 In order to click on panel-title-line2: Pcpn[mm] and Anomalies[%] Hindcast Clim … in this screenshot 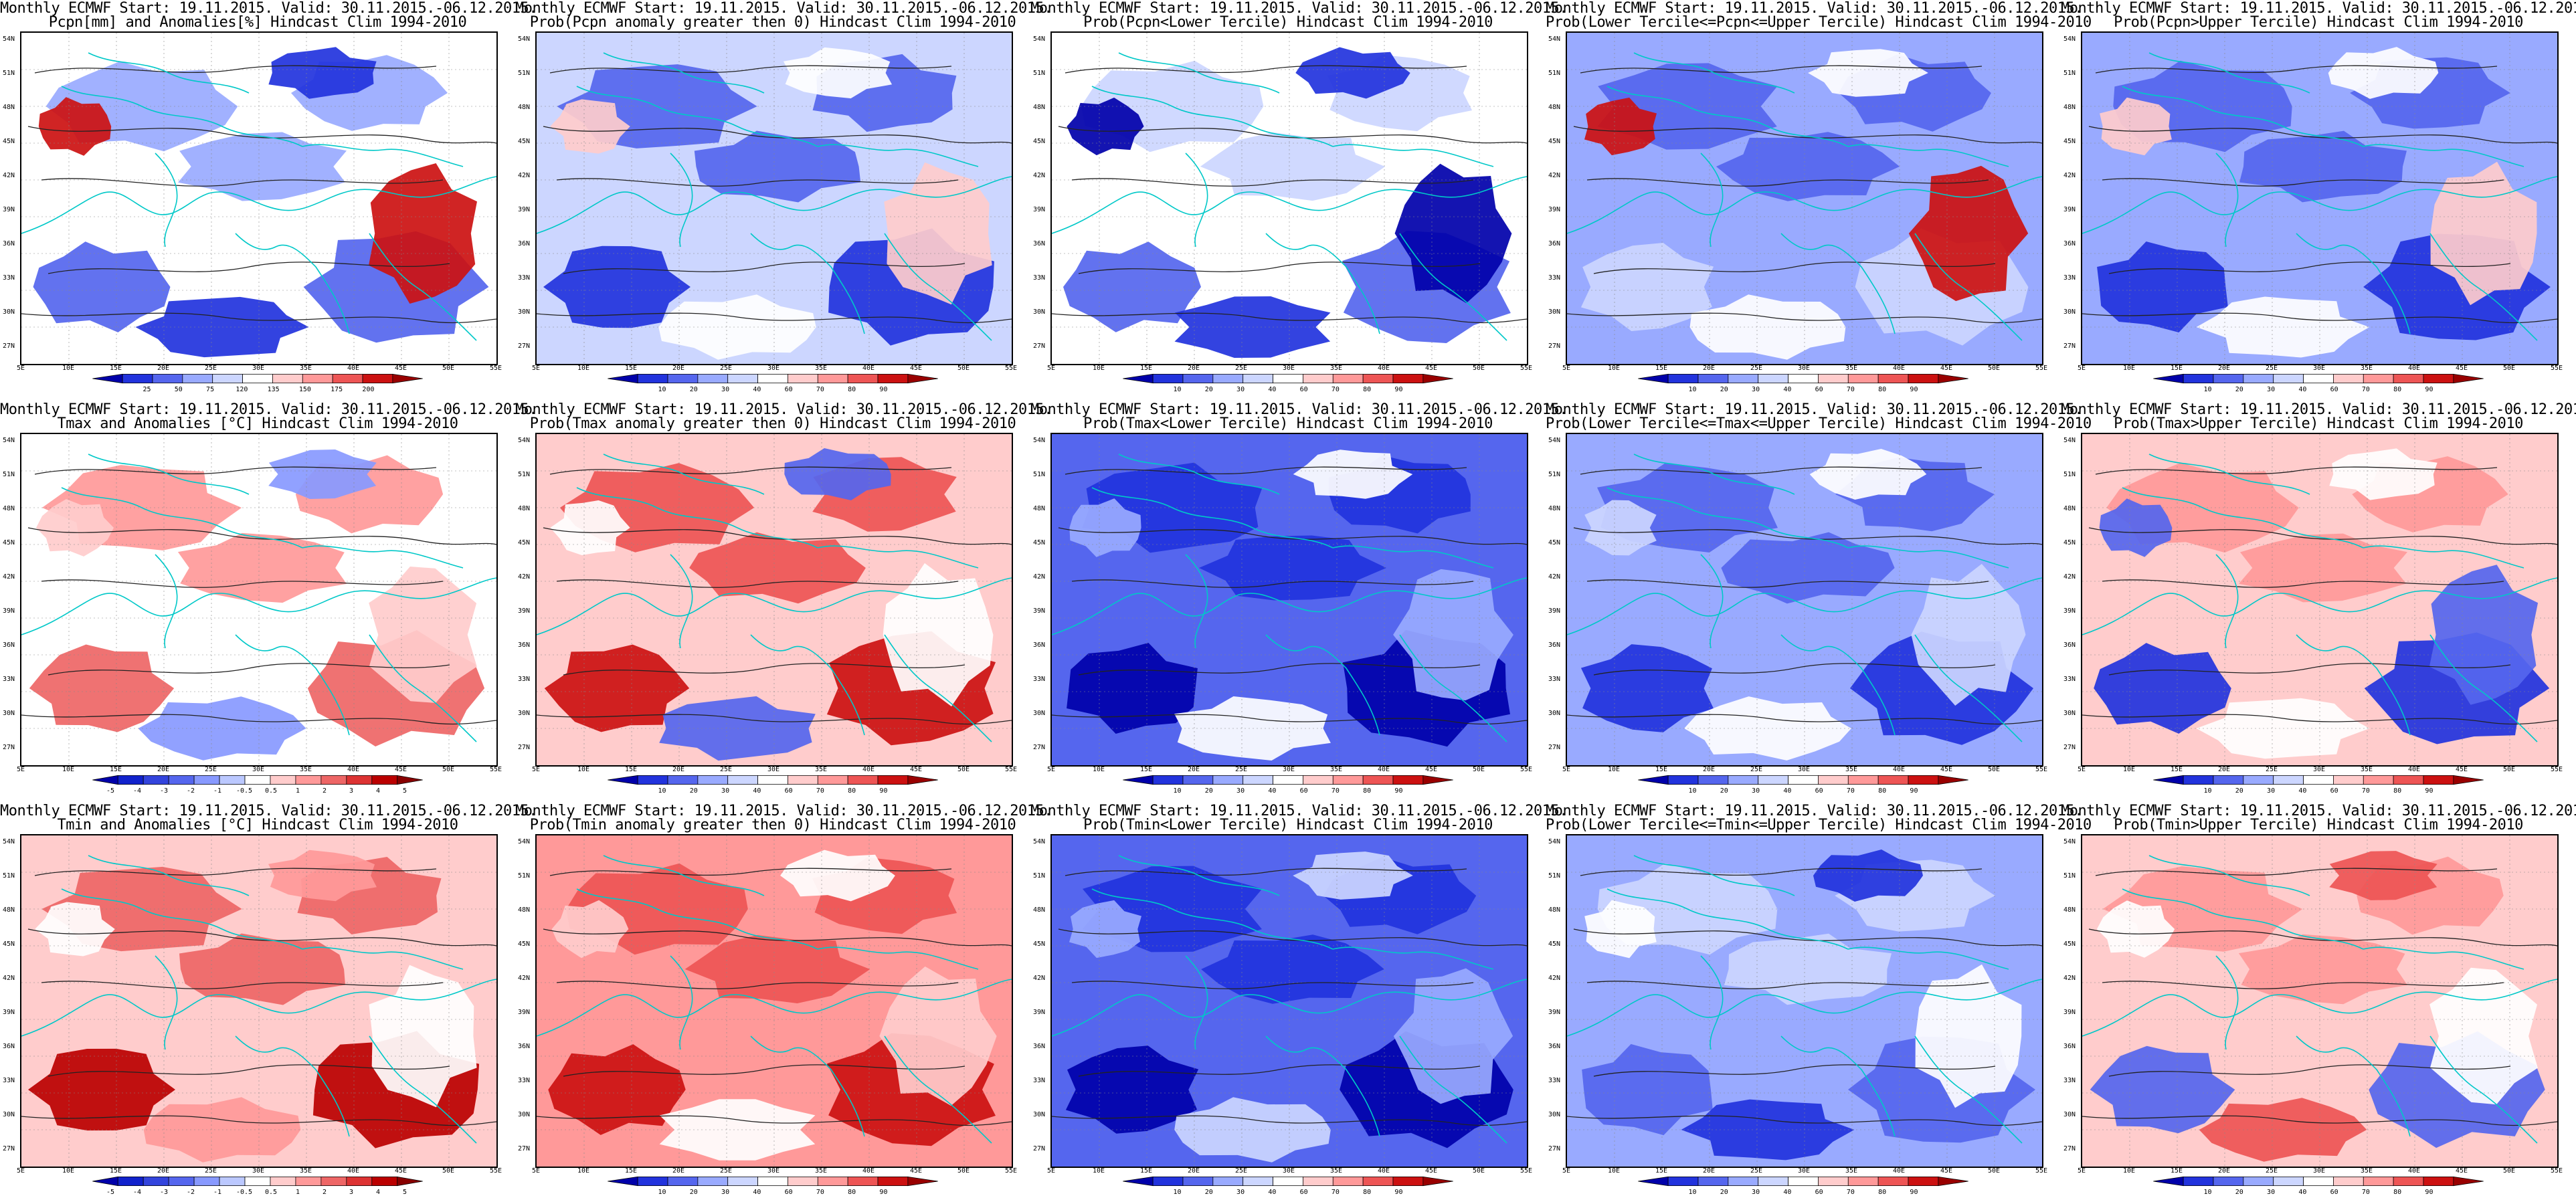, I will do `click(257, 22)`.